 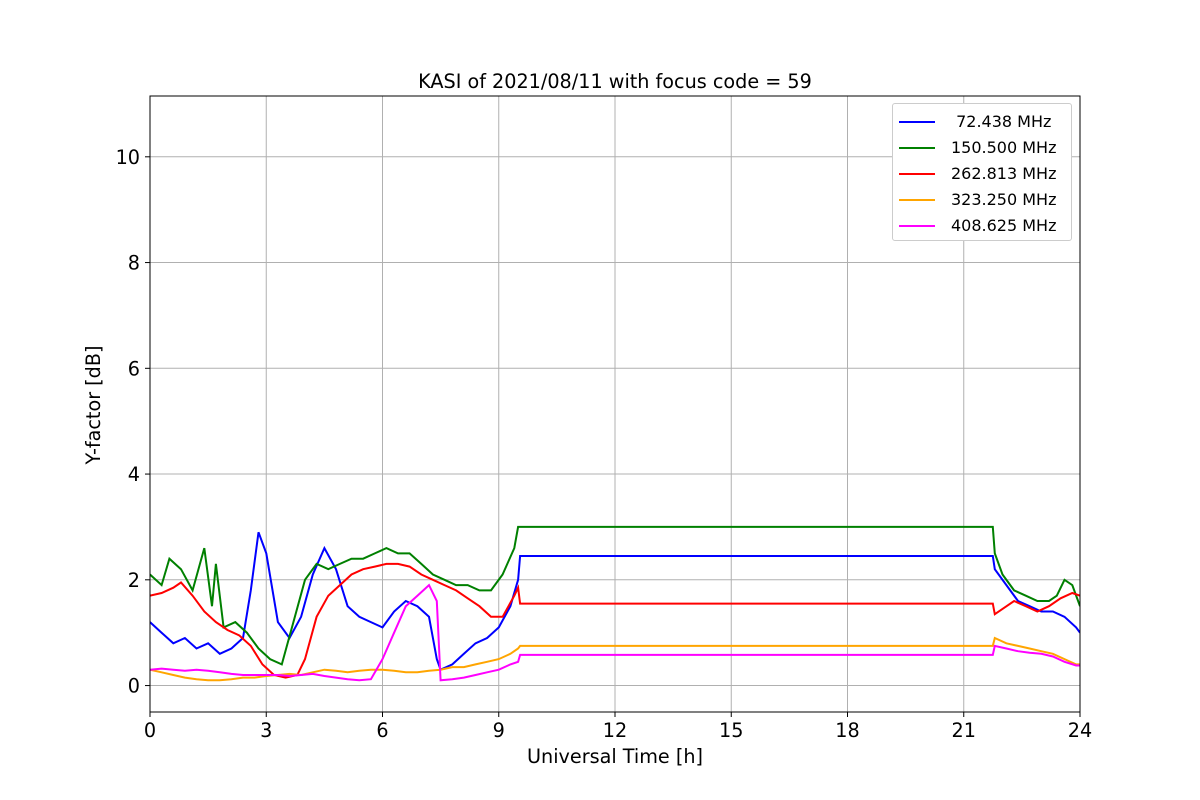 I want to click on x-tick-label: 12, so click(x=615, y=730).